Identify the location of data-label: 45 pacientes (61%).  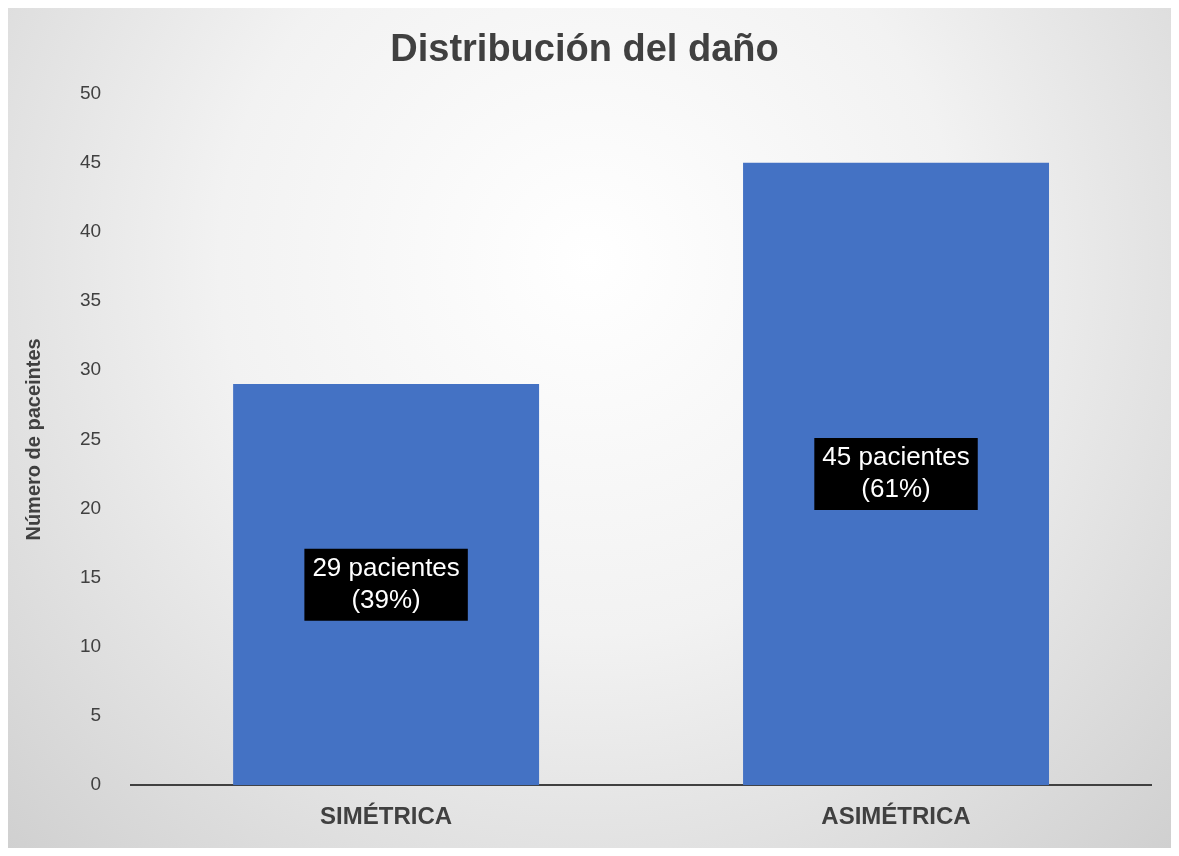
(896, 472).